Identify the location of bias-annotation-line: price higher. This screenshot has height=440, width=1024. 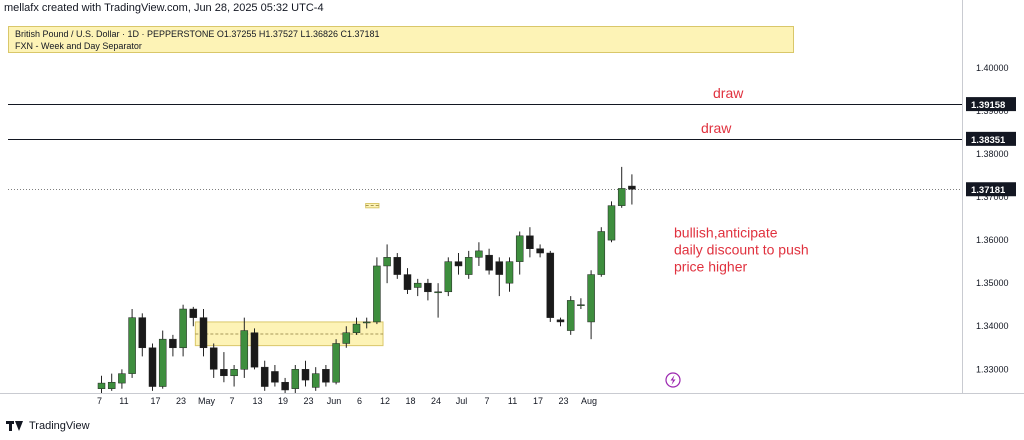
(710, 266).